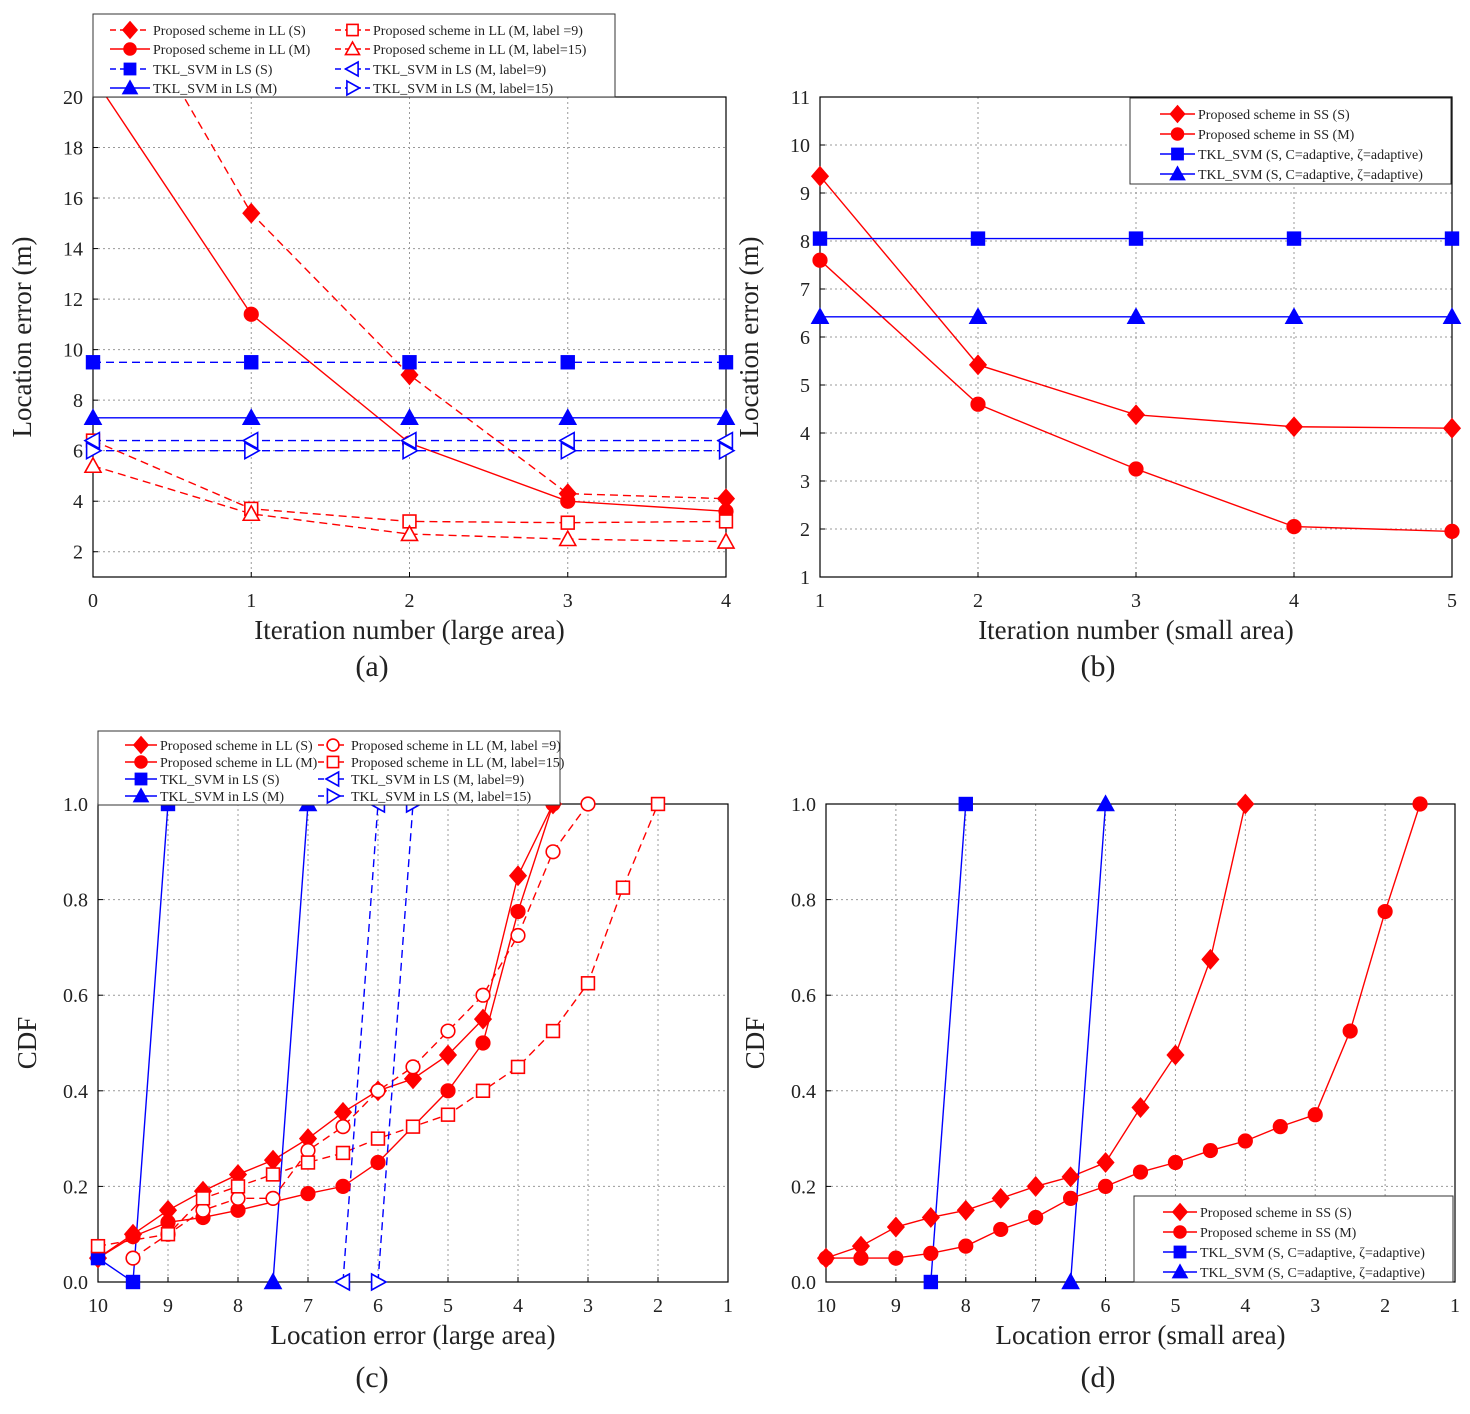 The image size is (1470, 1414). Describe the element at coordinates (803, 805) in the screenshot. I see `y-tick-label: 1.0` at that location.